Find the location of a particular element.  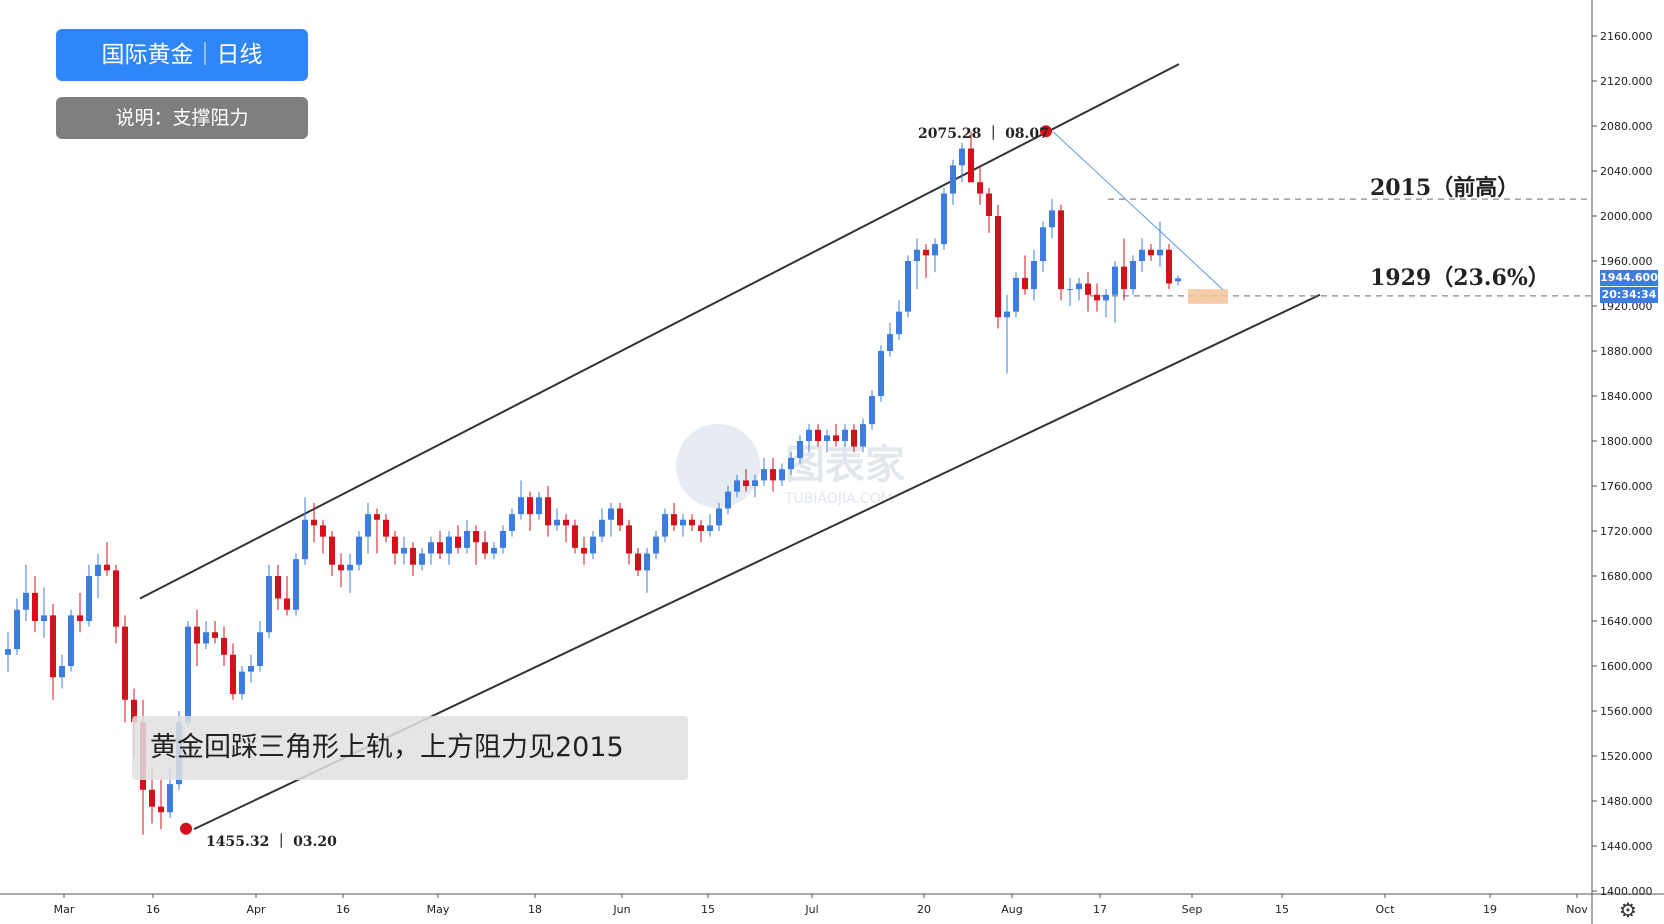

symbol-title-badge: 国际黄金｜日线 is located at coordinates (182, 55).